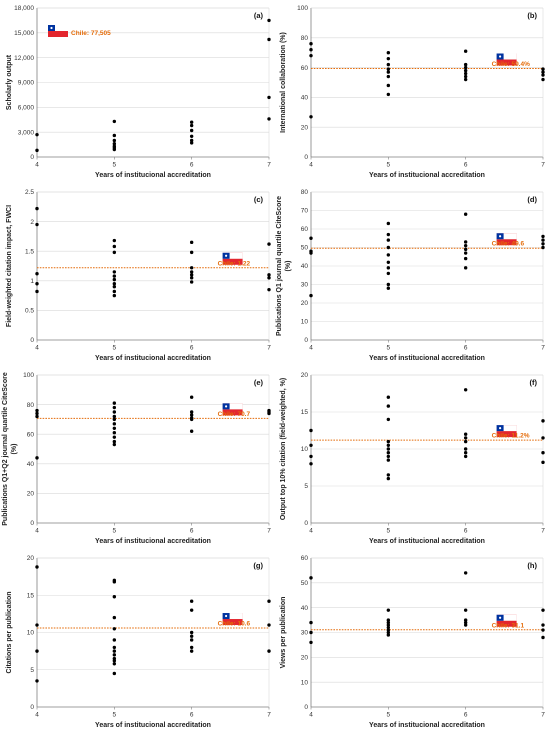 The height and width of the screenshot is (737, 550). What do you see at coordinates (29, 251) in the screenshot?
I see `y-tick-label: 1.5` at bounding box center [29, 251].